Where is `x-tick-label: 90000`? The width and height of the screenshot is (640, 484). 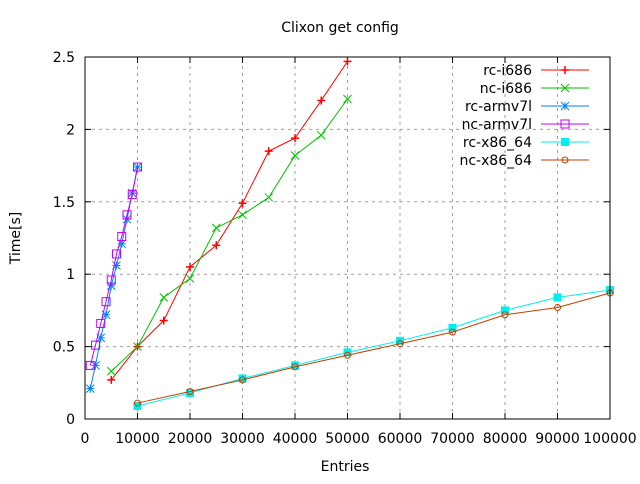
x-tick-label: 90000 is located at coordinates (557, 439).